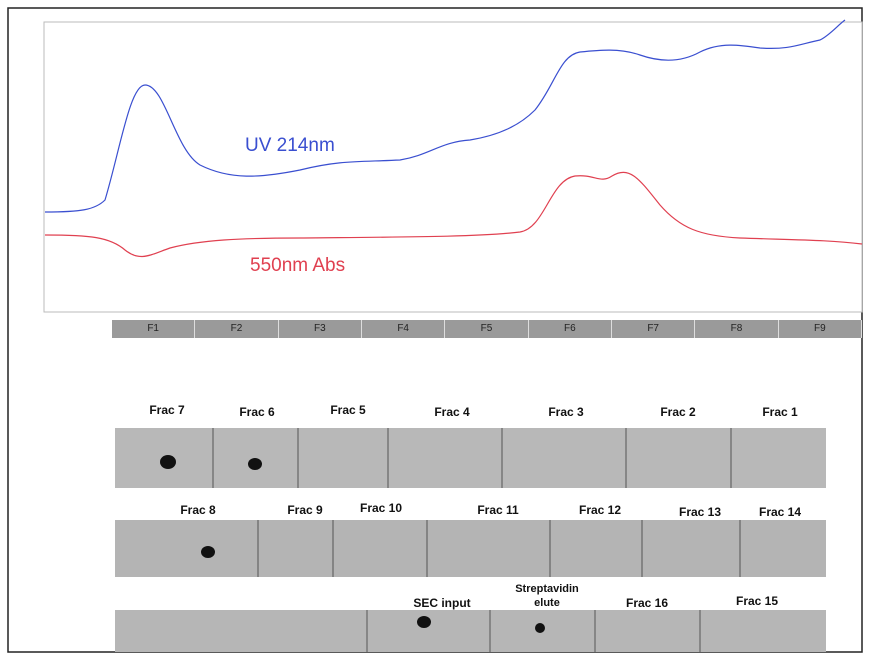 This screenshot has height=657, width=871. Describe the element at coordinates (780, 512) in the screenshot. I see `blot-label: Frac 14` at that location.